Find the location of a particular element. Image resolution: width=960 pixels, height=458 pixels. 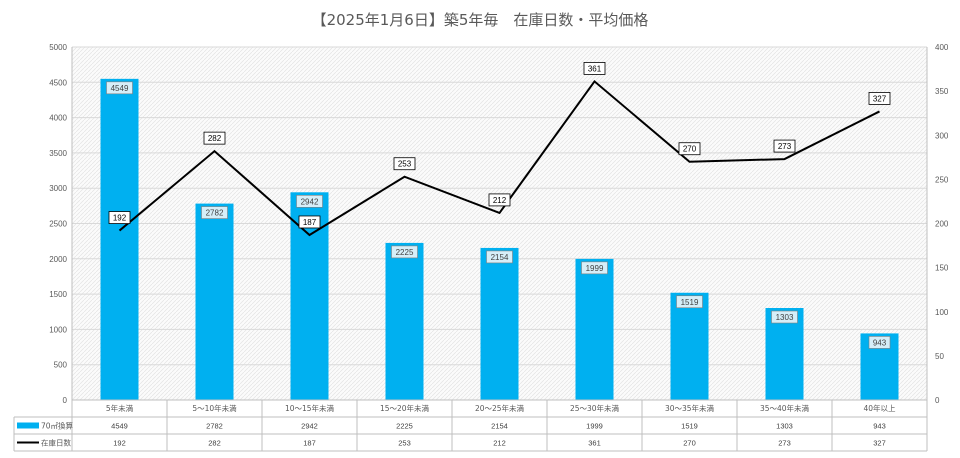

bar-data-label: 2782 is located at coordinates (215, 213).